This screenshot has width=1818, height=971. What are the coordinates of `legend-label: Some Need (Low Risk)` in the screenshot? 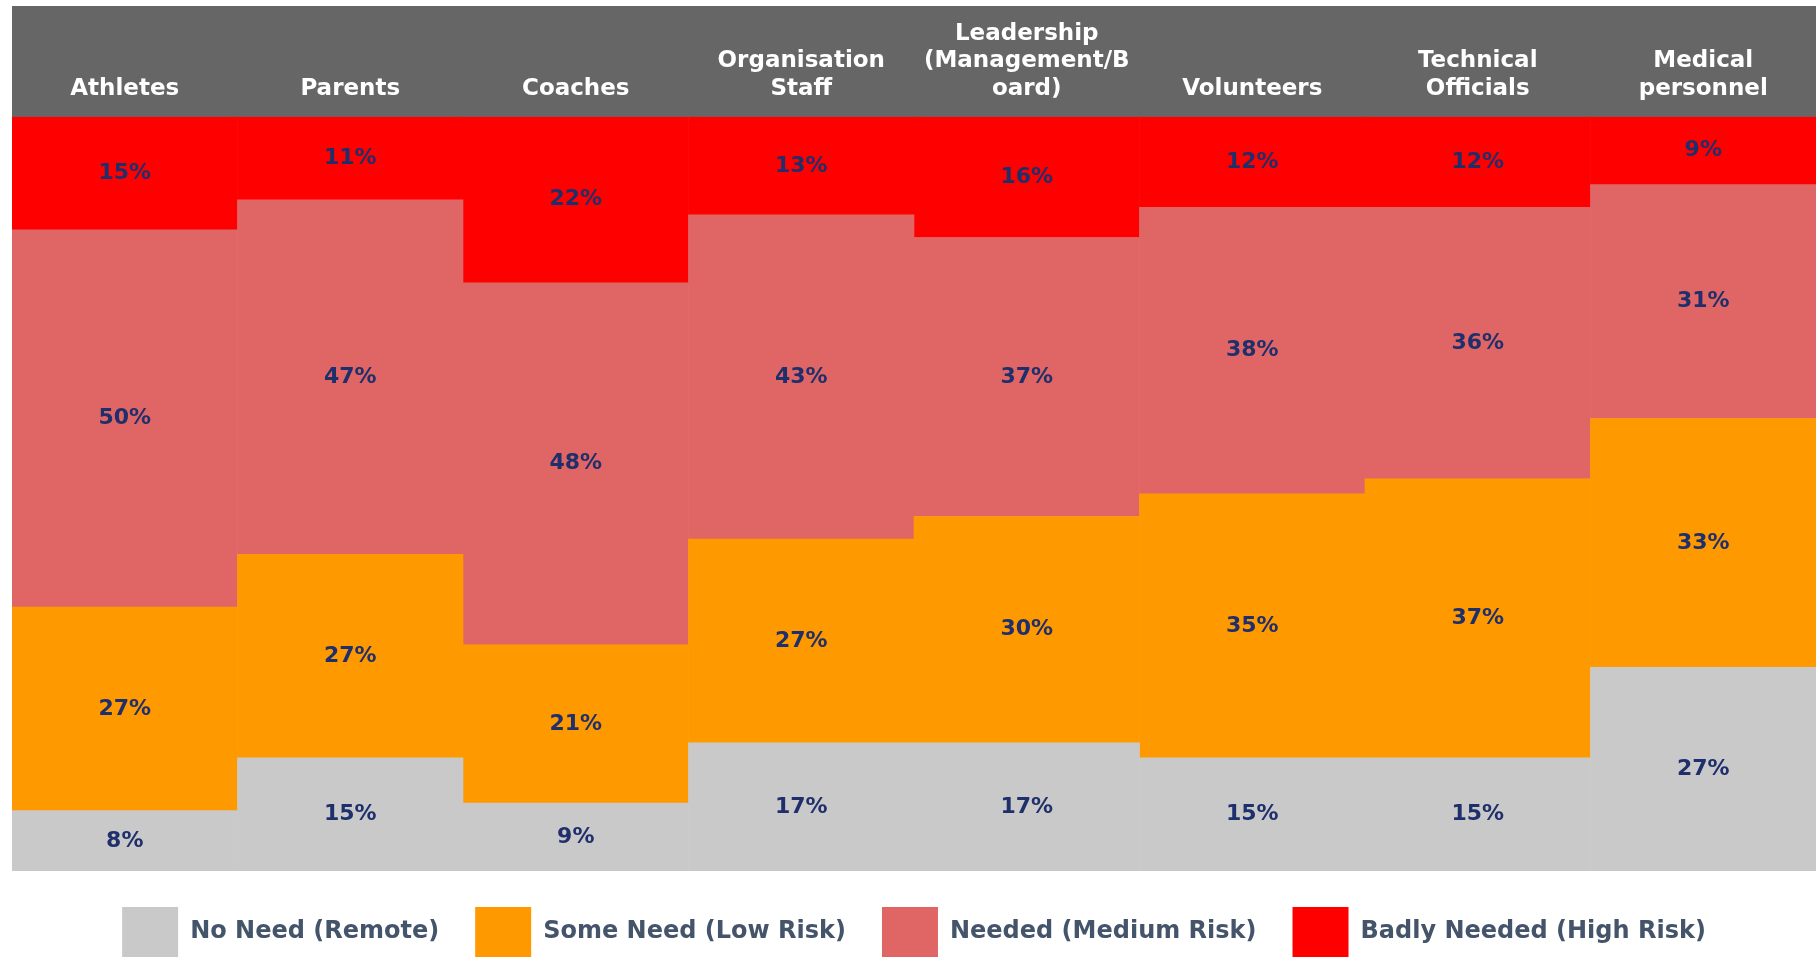 It's located at (694, 930).